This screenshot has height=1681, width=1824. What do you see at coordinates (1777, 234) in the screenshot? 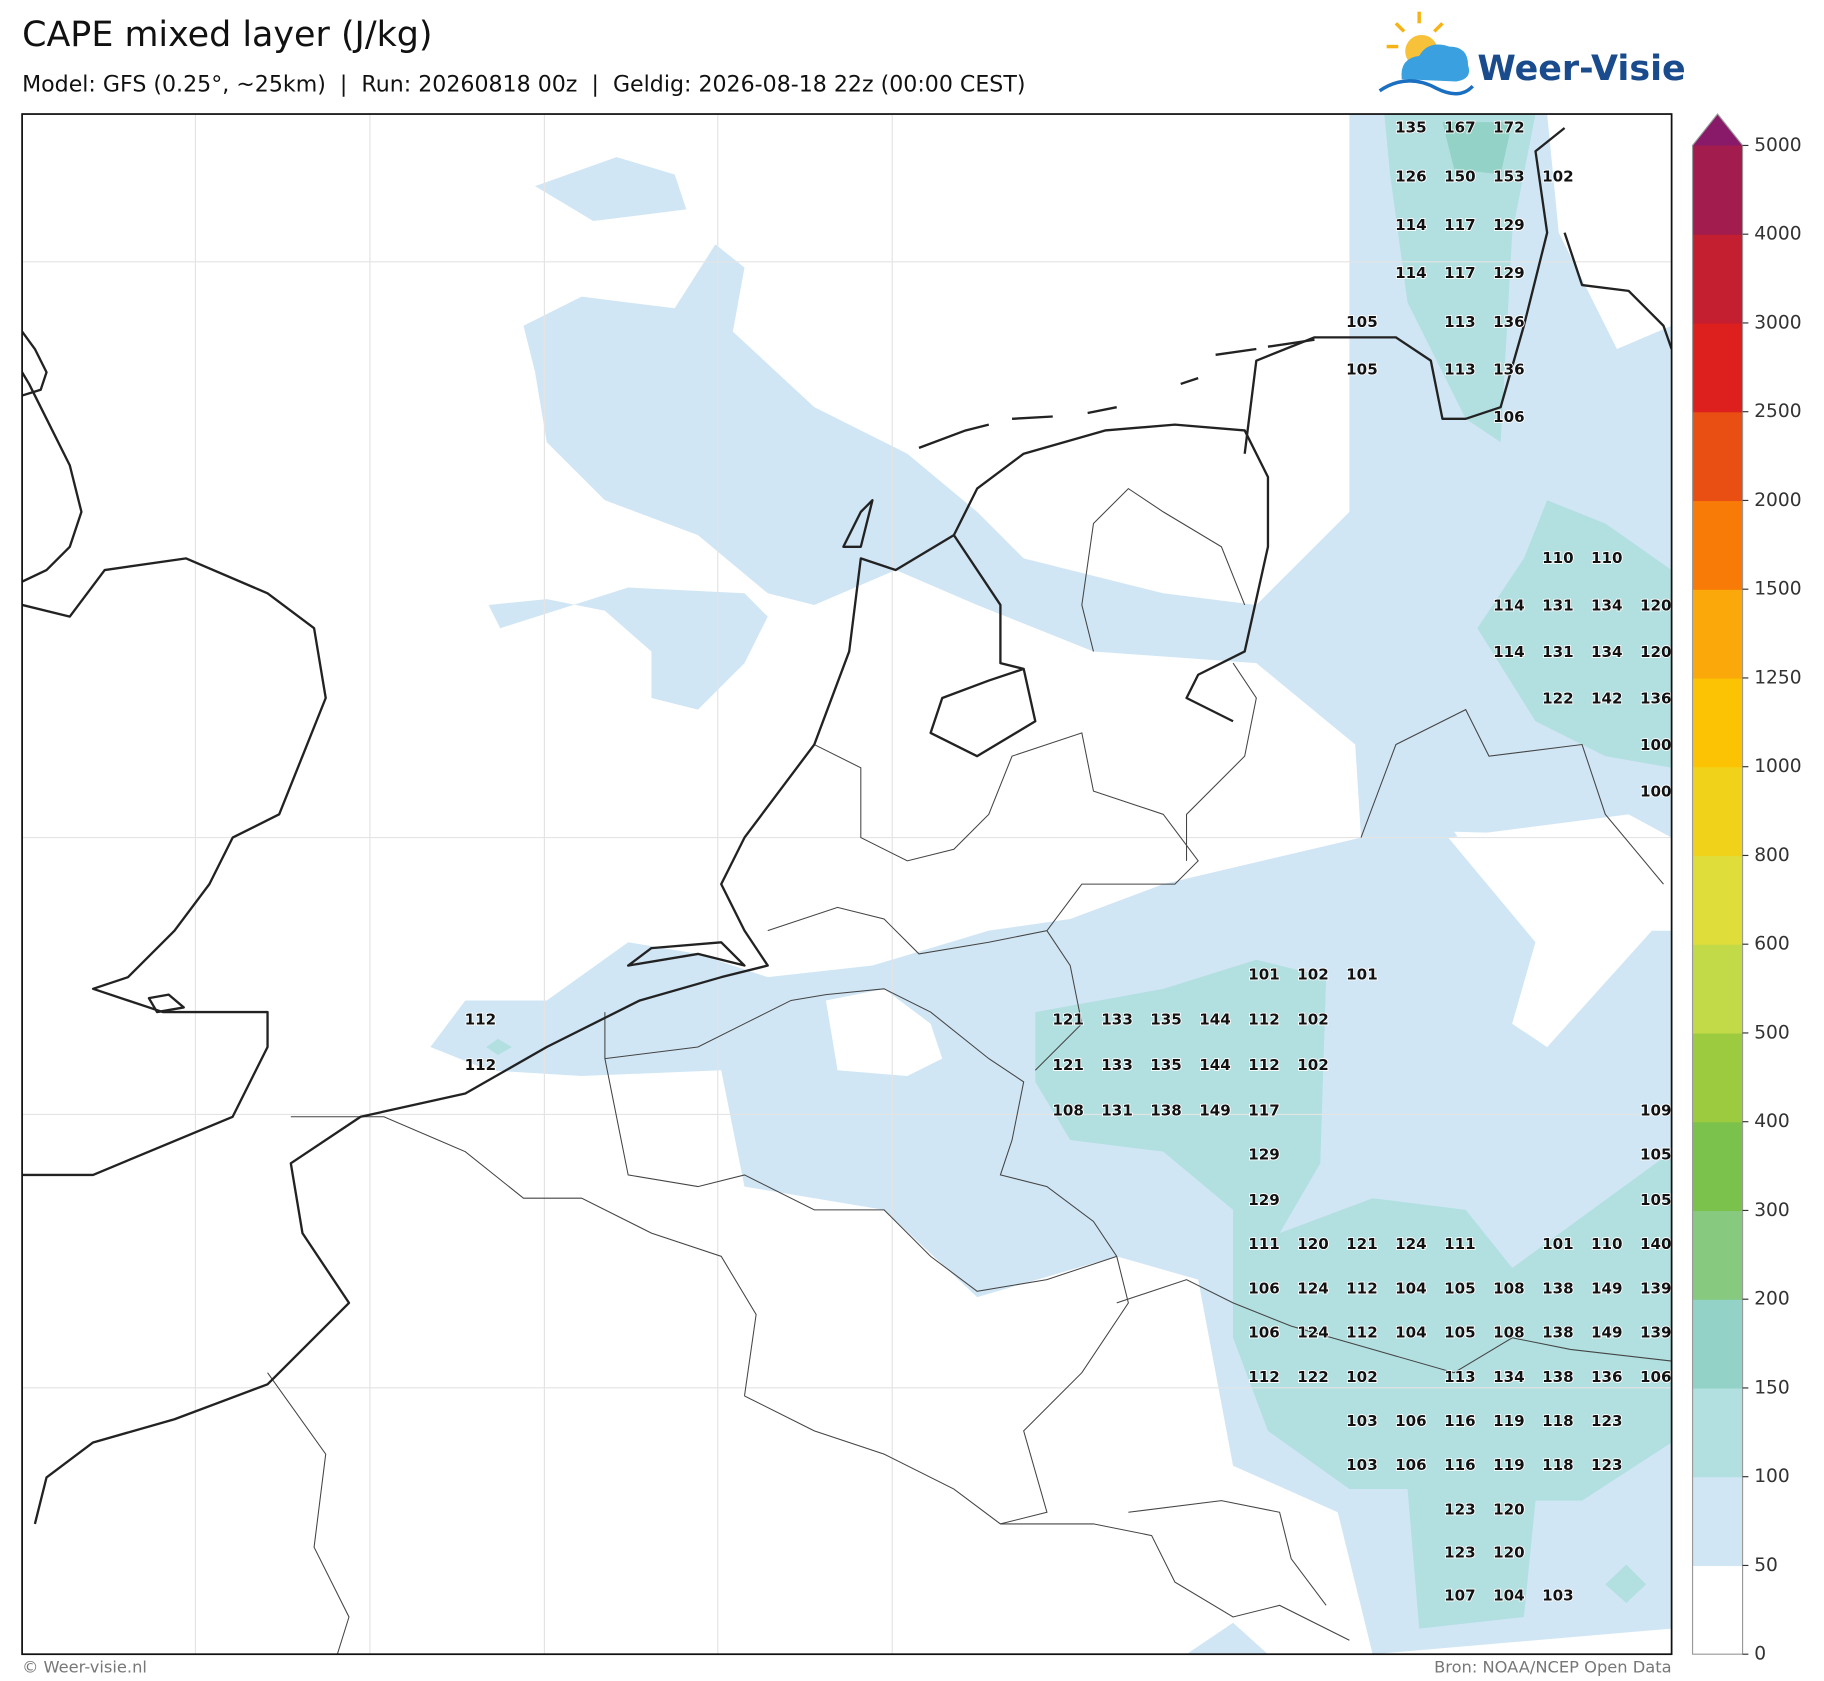
I see `colorbar-label: 4000` at bounding box center [1777, 234].